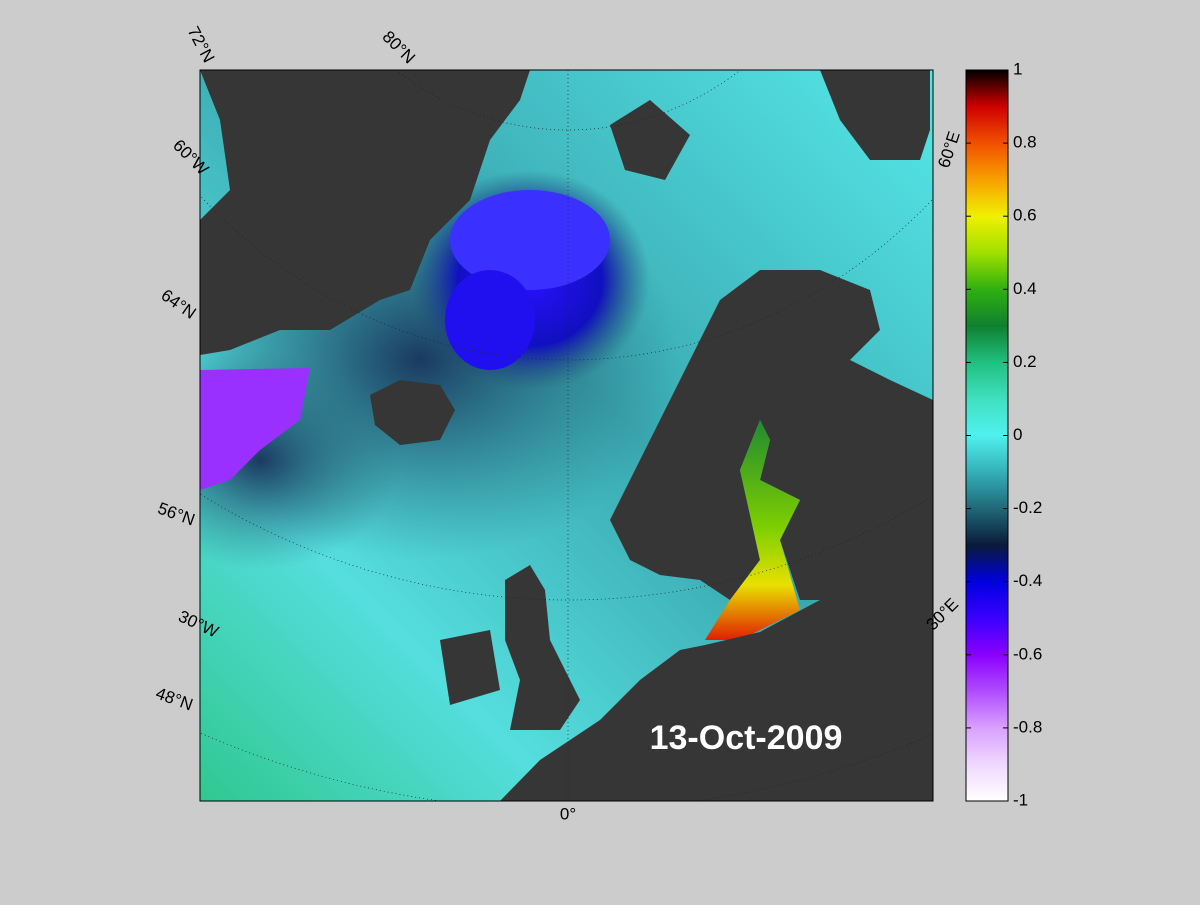 This screenshot has height=905, width=1200. I want to click on colorbar-tick-label: -0.6, so click(1027, 653).